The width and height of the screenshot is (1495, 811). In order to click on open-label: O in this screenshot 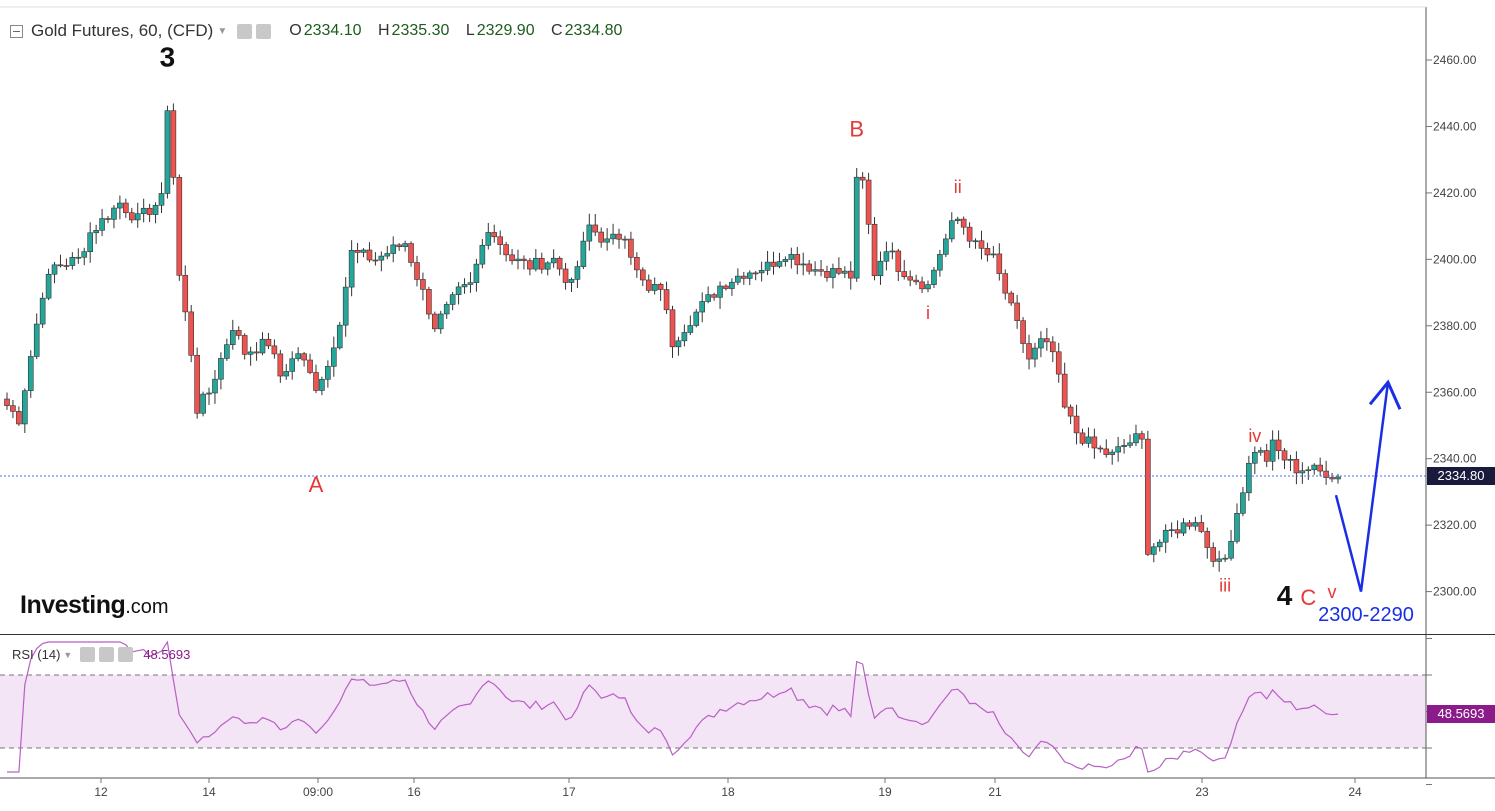, I will do `click(295, 30)`.